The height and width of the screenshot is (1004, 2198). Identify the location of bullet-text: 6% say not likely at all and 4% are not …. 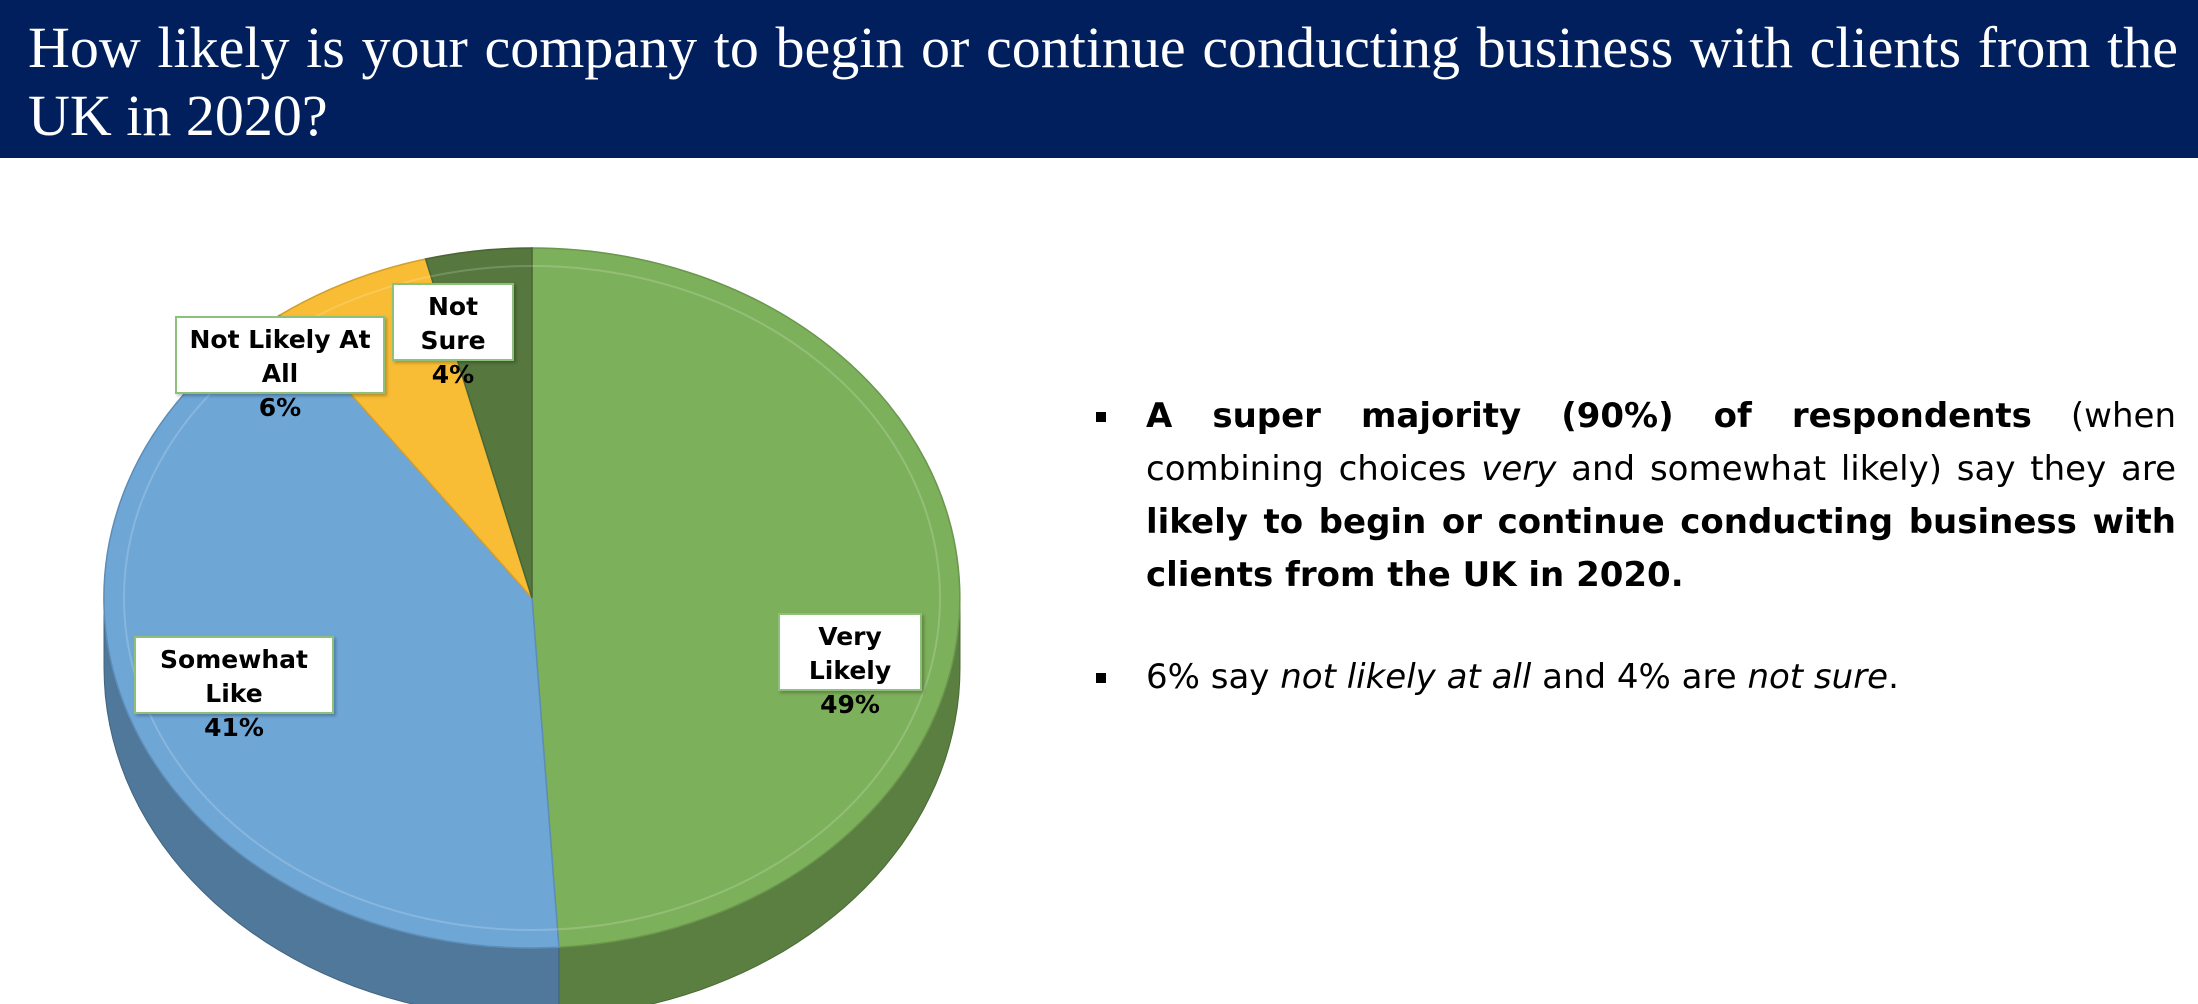
(1522, 677).